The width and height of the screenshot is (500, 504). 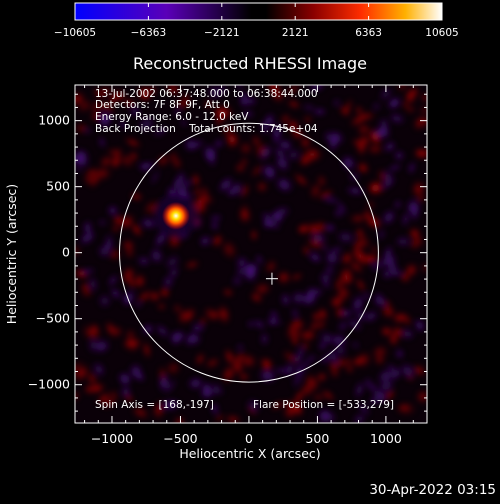 I want to click on info-line-4: Back Projection Total counts: 1.745e+04, so click(x=206, y=129).